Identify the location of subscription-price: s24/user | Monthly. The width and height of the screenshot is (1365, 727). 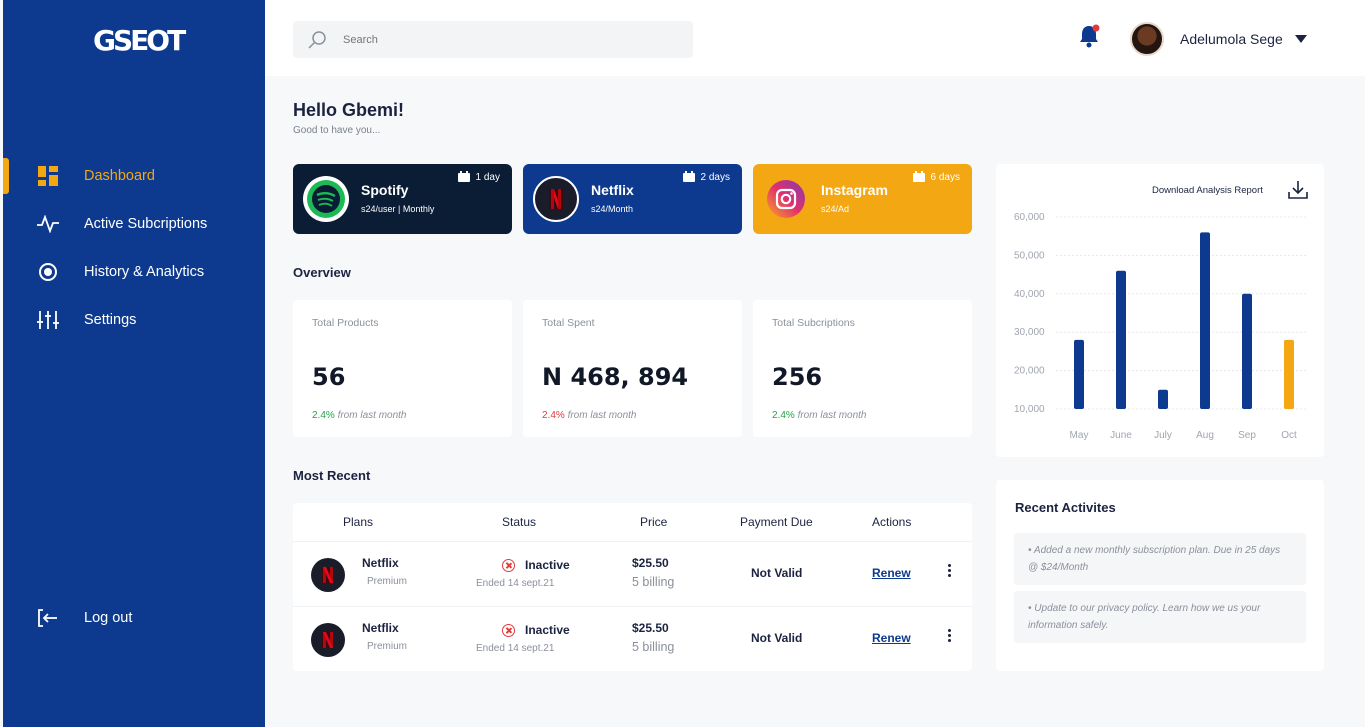
(398, 209).